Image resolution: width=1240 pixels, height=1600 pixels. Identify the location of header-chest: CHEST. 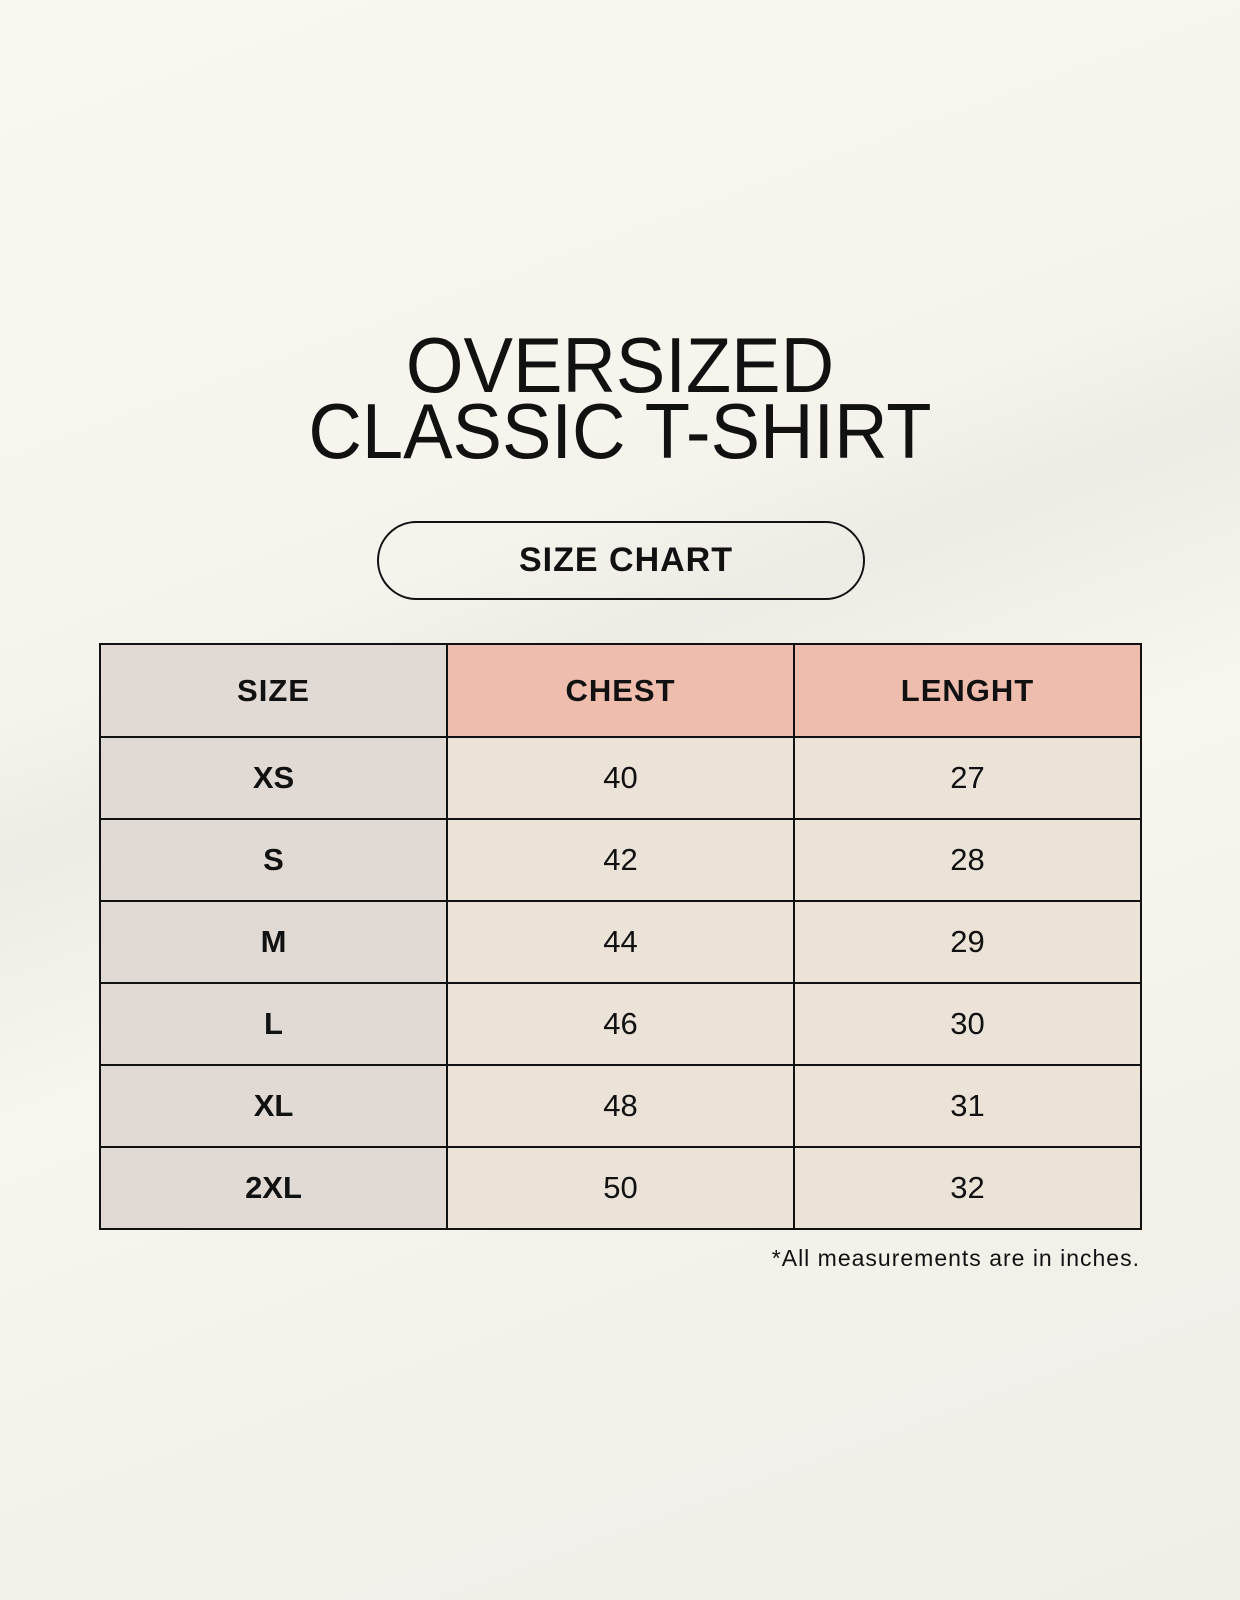
(620, 690).